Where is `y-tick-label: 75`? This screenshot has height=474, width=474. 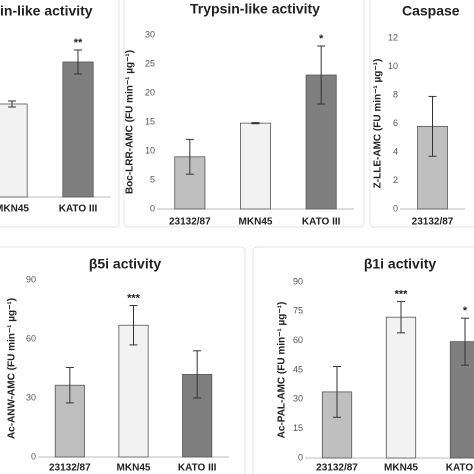
y-tick-label: 75 is located at coordinates (298, 311).